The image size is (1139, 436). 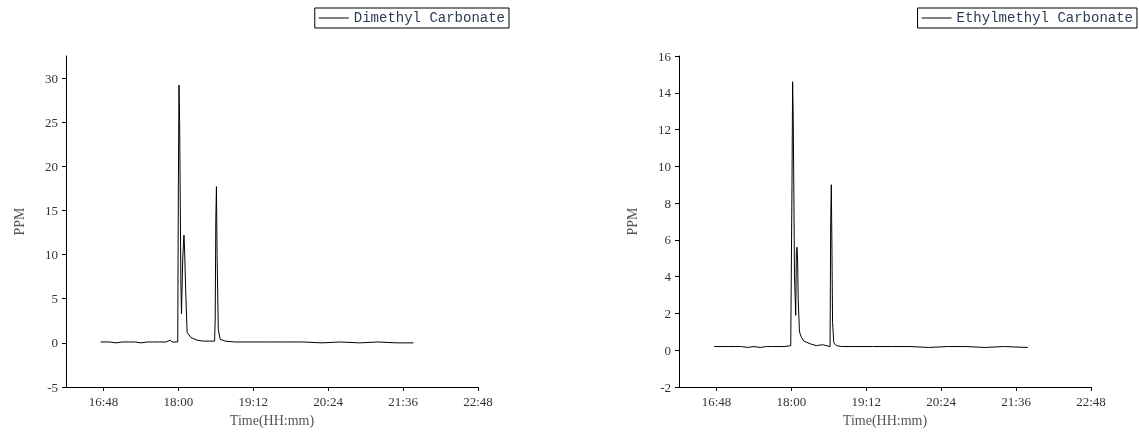 I want to click on y-tick-label: 16, so click(x=665, y=56).